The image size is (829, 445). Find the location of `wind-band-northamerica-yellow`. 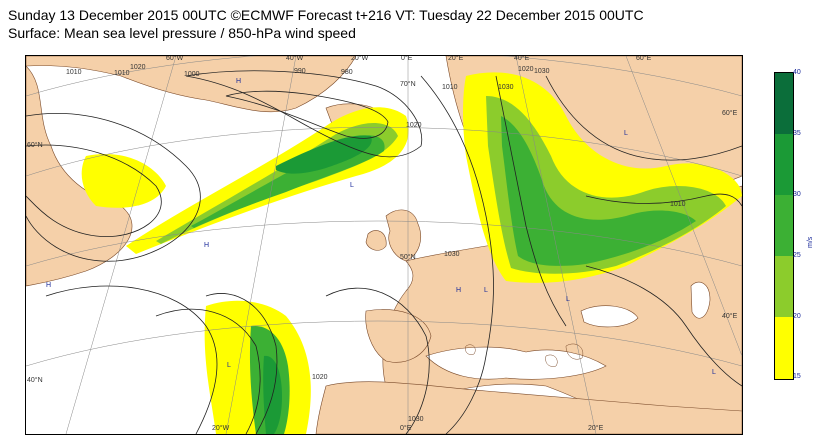

wind-band-northamerica-yellow is located at coordinates (123, 181).